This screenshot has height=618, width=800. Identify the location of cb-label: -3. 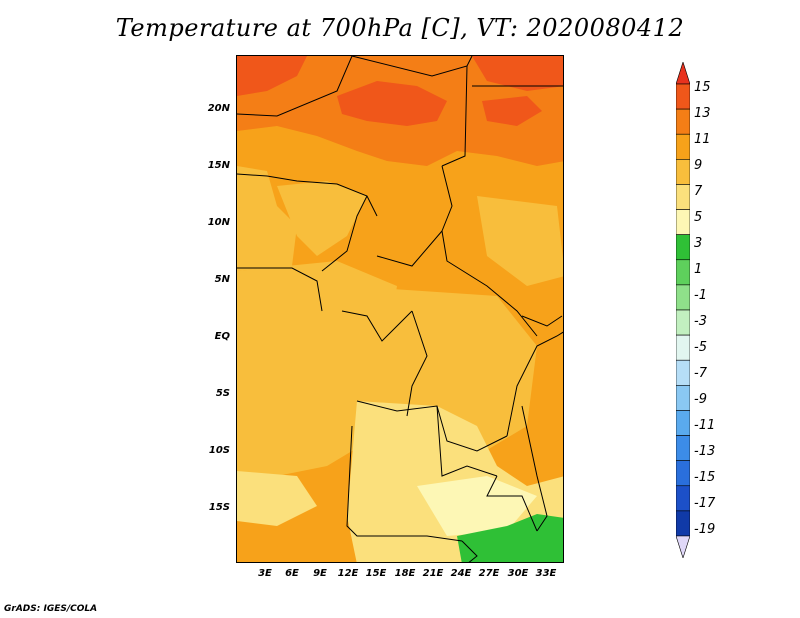
(700, 321).